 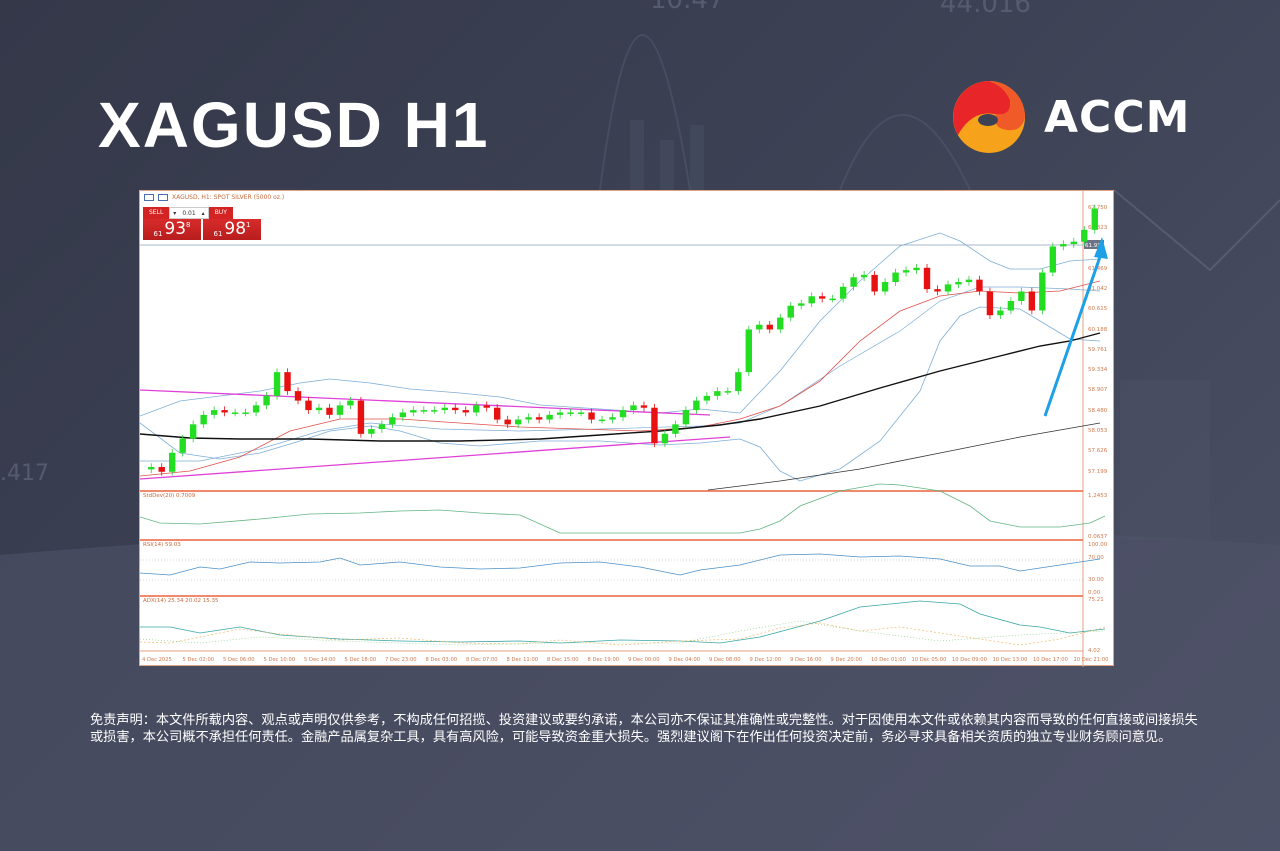 I want to click on svg-text: 61.469, so click(x=1098, y=269).